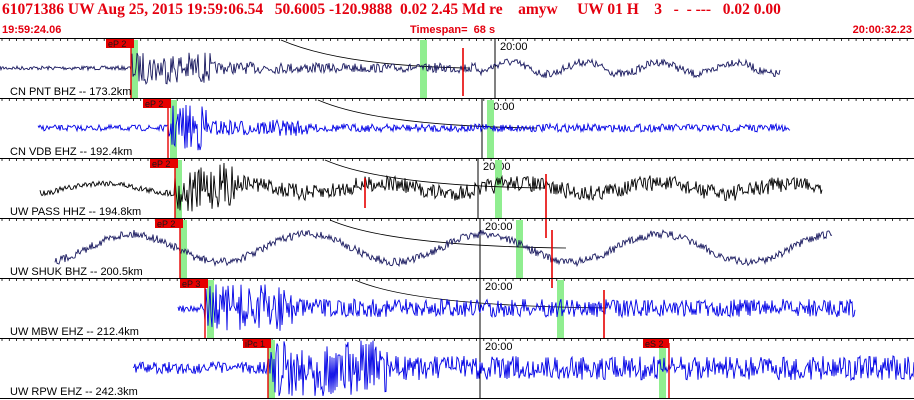 Image resolution: width=914 pixels, height=400 pixels. Describe the element at coordinates (70, 92) in the screenshot. I see `station-label: CN PNT BHZ -- 173.2km` at that location.